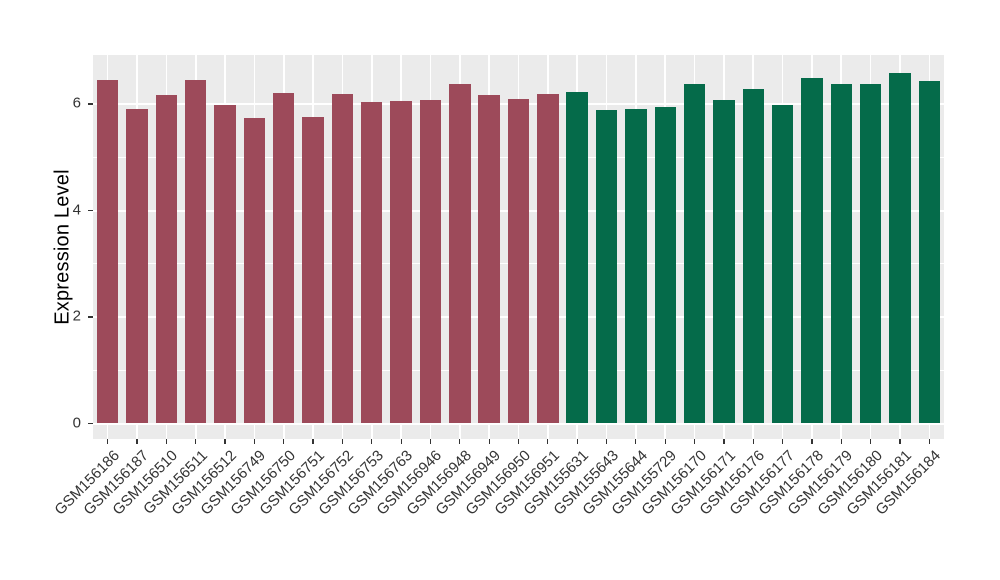  Describe the element at coordinates (76, 423) in the screenshot. I see `y-axis-tick-label: 0` at that location.